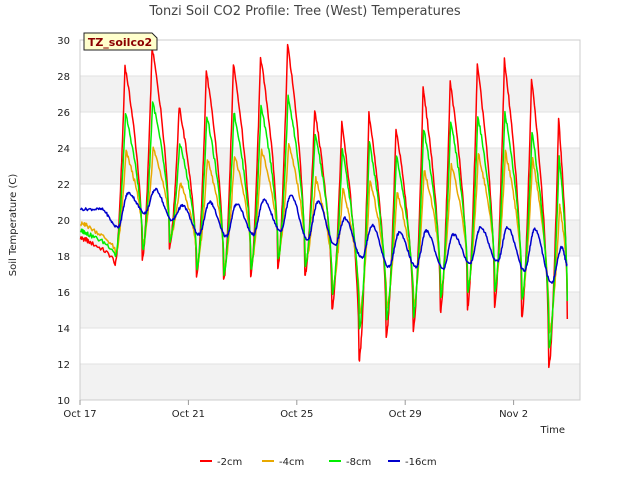 The width and height of the screenshot is (640, 480). I want to click on x-axis-ticks: Oct 17 Oct 21 Oct 25 Oct 29 Nov 2, so click(295, 410).